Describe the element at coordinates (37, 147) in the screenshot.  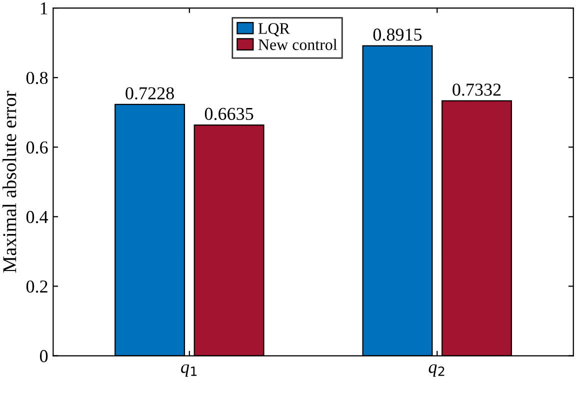
I see `y-tick-label: 0.6` at that location.